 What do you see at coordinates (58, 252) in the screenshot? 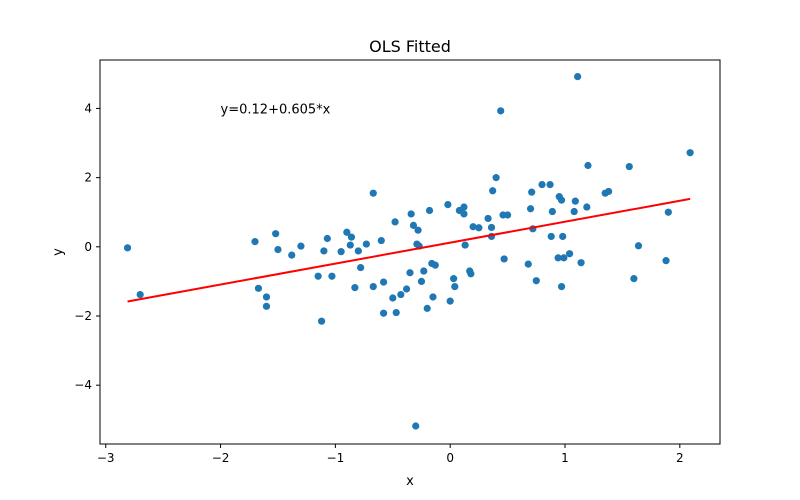
I see `y-axis-label: y` at bounding box center [58, 252].